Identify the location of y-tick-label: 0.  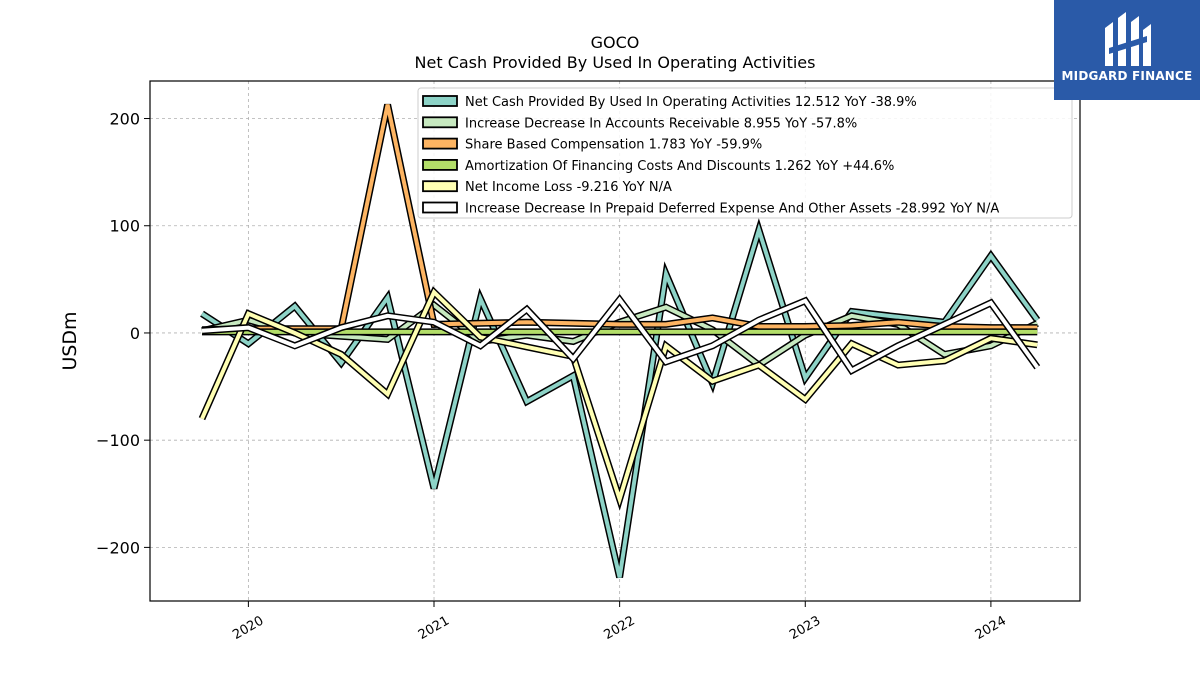
(135, 333).